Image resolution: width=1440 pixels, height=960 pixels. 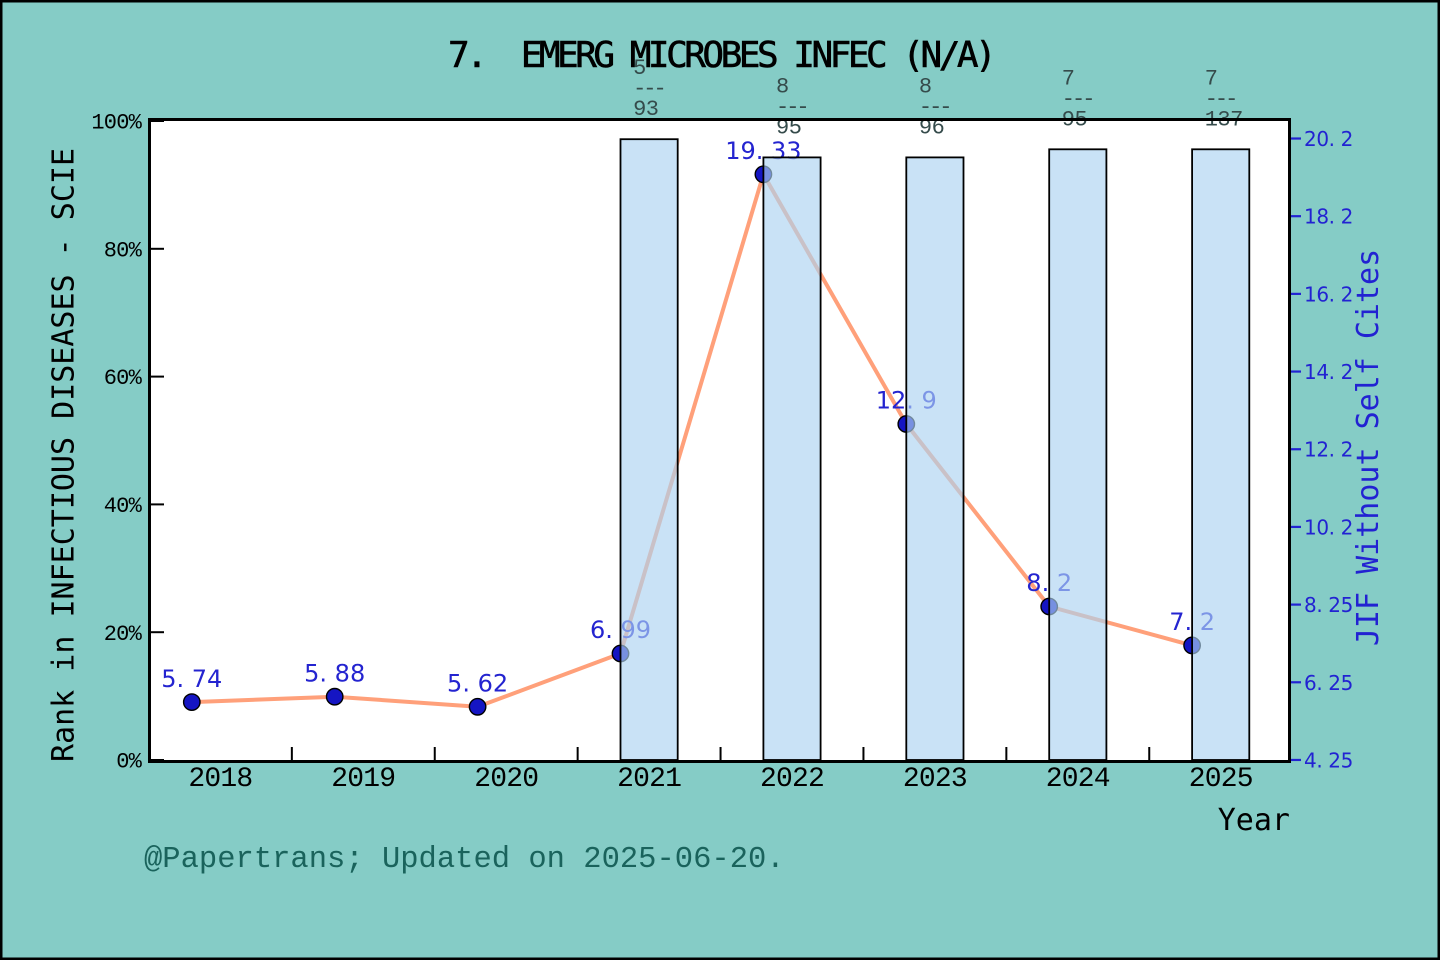 I want to click on x-tick-label-2023: 2023, so click(x=935, y=779).